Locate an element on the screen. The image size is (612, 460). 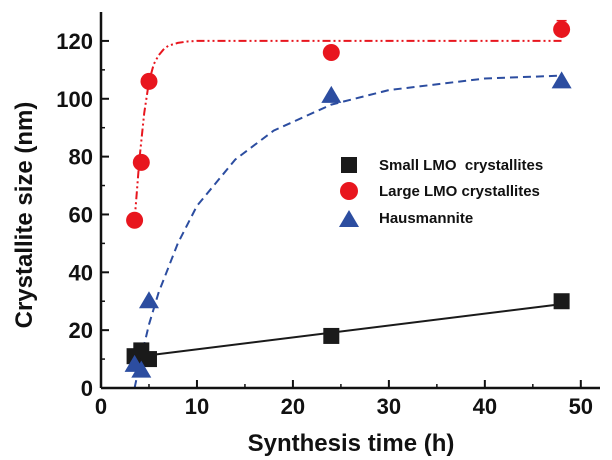
y-tick-label: 40 is located at coordinates (81, 272).